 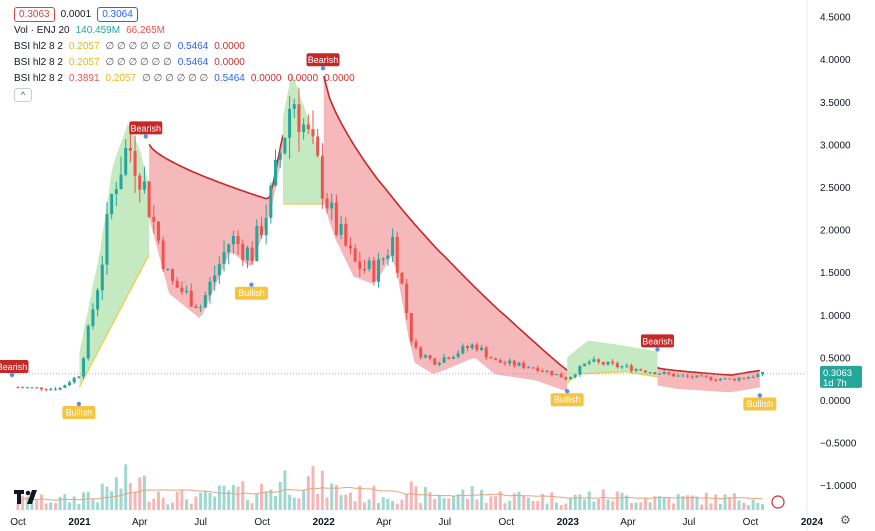 What do you see at coordinates (193, 62) in the screenshot?
I see `bsi-mid: 0.5464` at bounding box center [193, 62].